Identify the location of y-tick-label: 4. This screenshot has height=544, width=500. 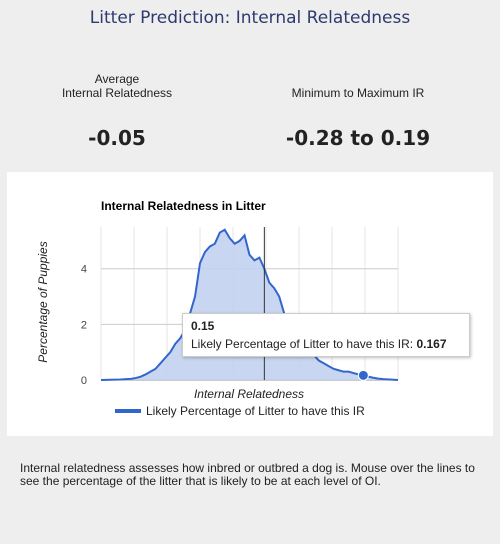
(84, 270).